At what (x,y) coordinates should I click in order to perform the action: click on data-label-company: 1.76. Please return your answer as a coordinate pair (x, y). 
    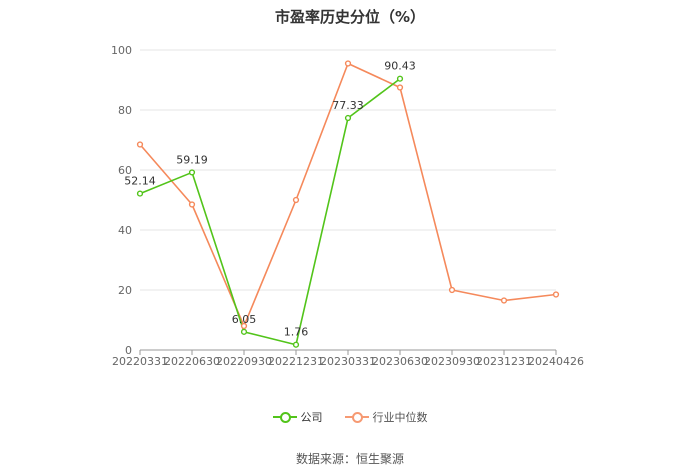
    Looking at the image, I should click on (296, 332).